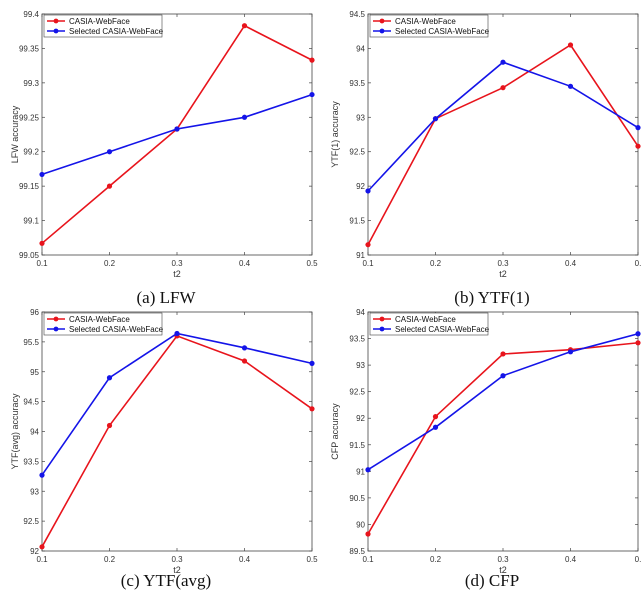 The width and height of the screenshot is (641, 594). I want to click on panel-caption: (c) YTF(avg), so click(166, 580).